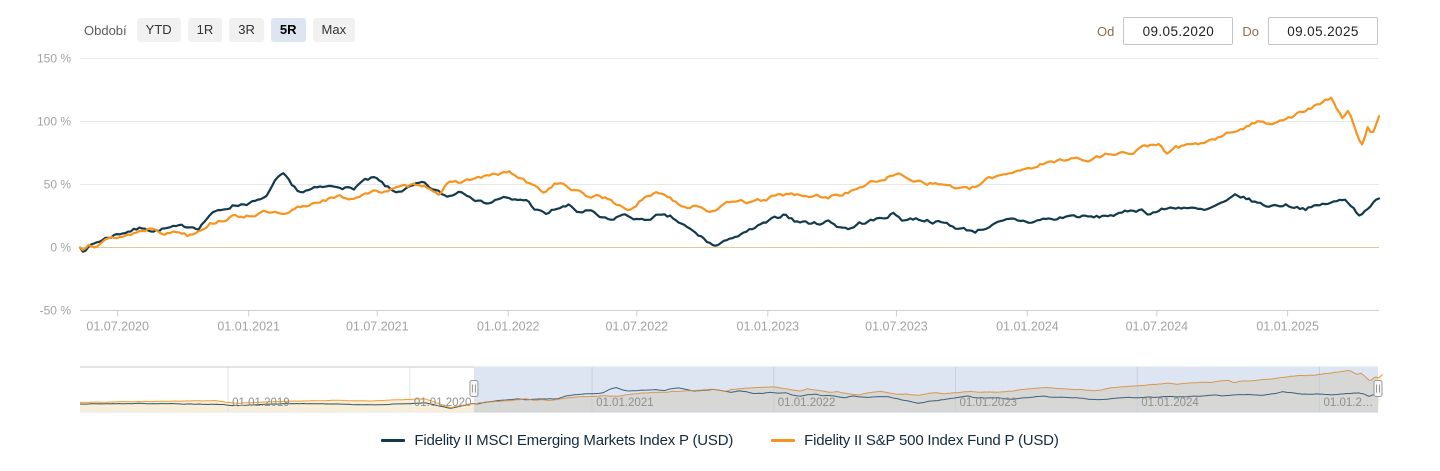 Image resolution: width=1440 pixels, height=471 pixels. What do you see at coordinates (377, 327) in the screenshot?
I see `x-axis-label: 01.07.2021` at bounding box center [377, 327].